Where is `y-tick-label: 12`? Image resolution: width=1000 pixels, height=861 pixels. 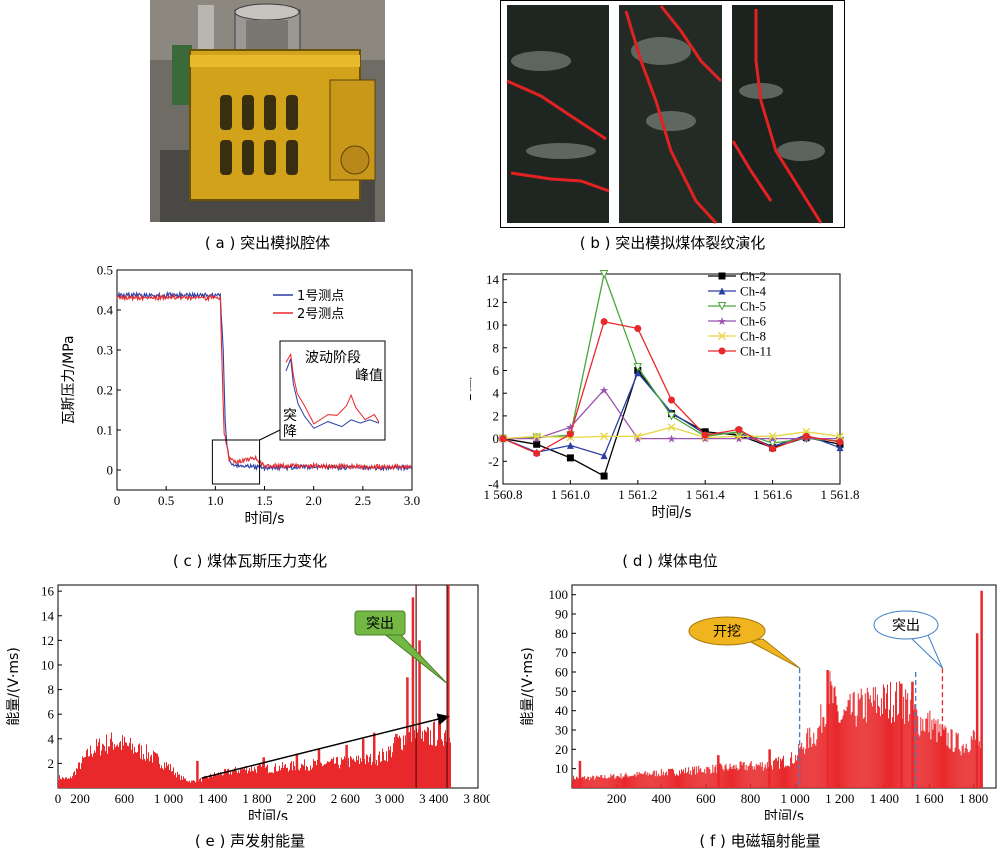 y-tick-label: 12 is located at coordinates (47, 640).